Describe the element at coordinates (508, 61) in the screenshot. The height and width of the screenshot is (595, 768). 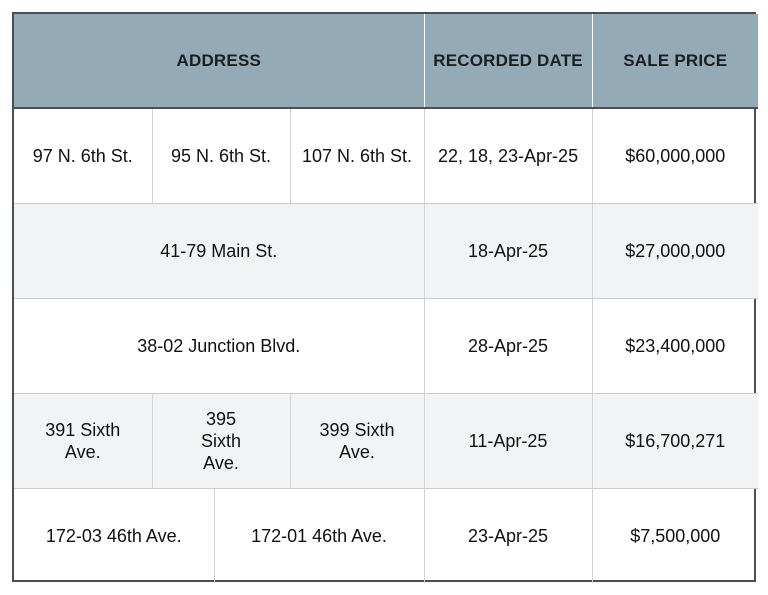
I see `header-recorded-date: RECORDED DATE` at that location.